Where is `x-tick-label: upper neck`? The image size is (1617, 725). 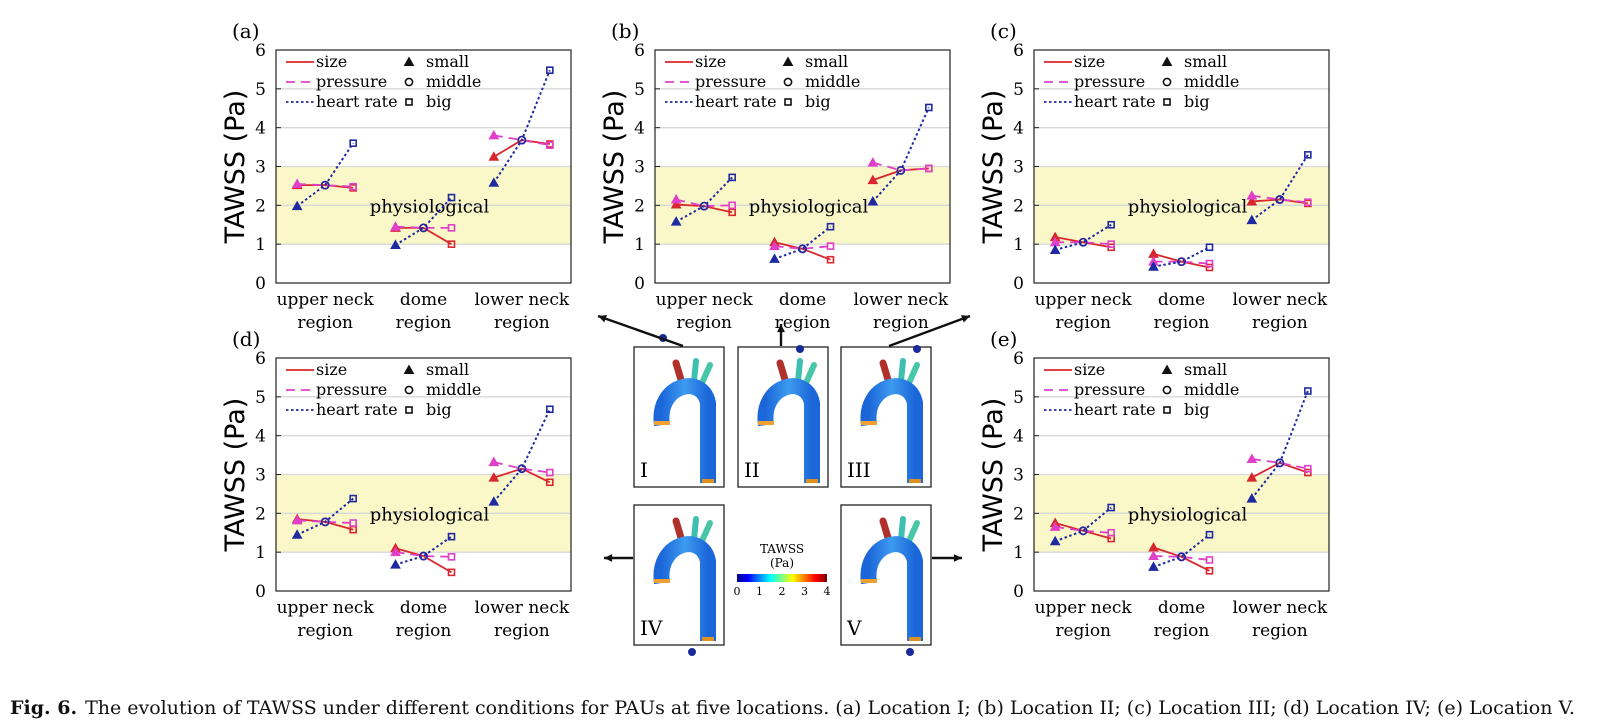 x-tick-label: upper neck is located at coordinates (326, 300).